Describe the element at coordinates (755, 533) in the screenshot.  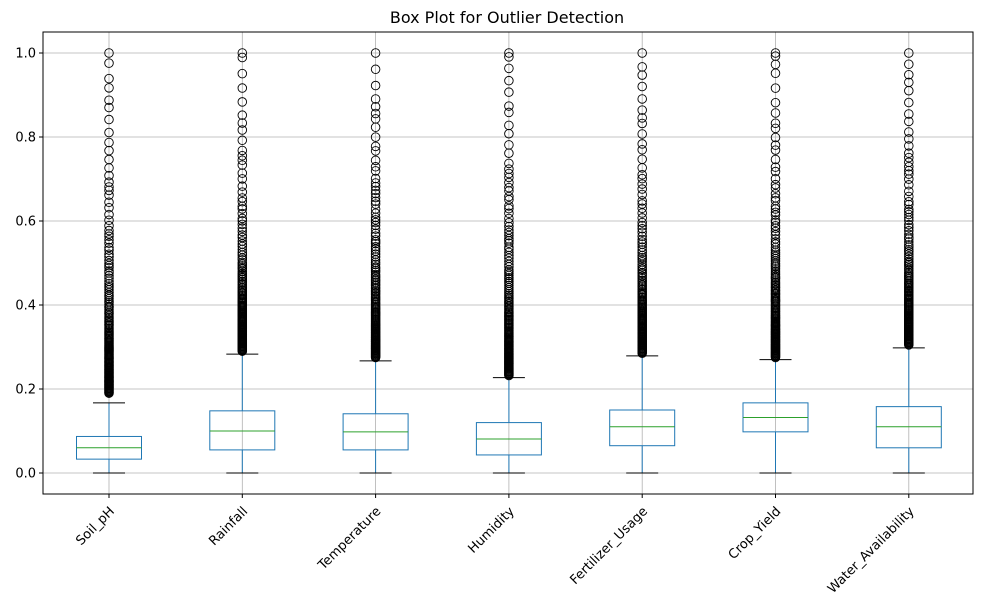
I see `x-tick-label: Crop_Yield` at that location.